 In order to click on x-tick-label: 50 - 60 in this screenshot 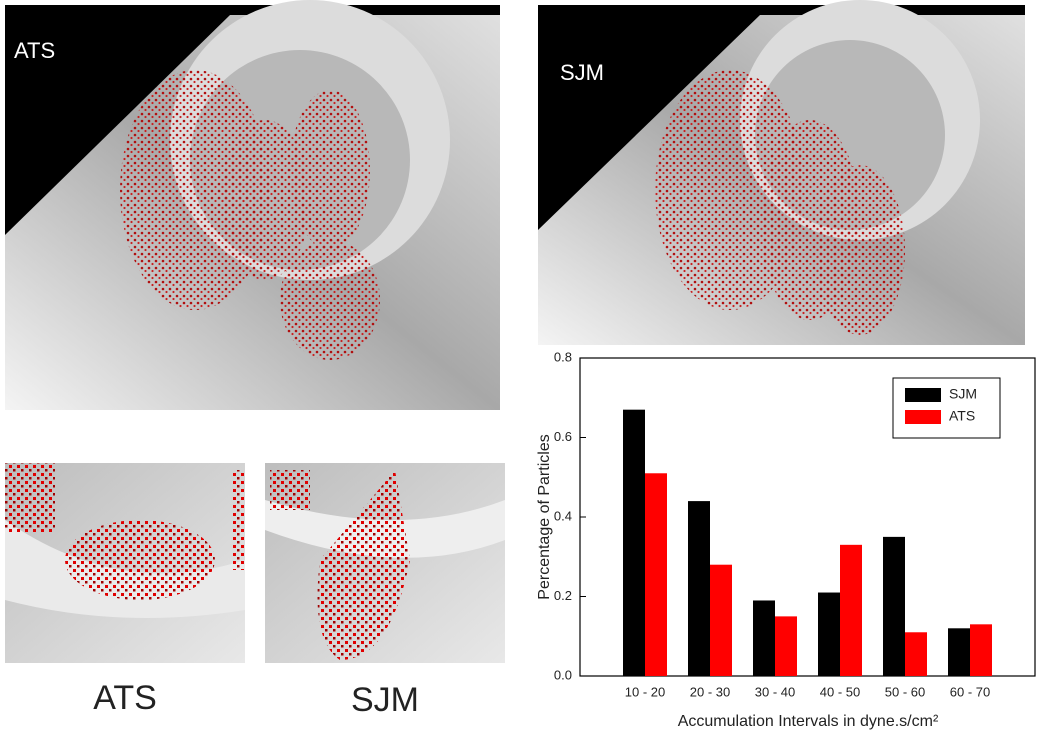, I will do `click(905, 691)`.